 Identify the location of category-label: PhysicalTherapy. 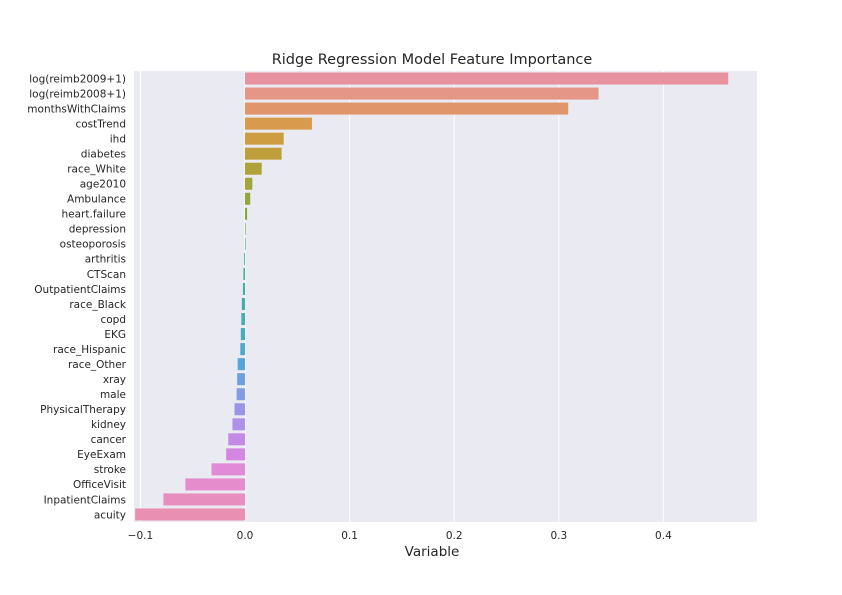
(83, 410).